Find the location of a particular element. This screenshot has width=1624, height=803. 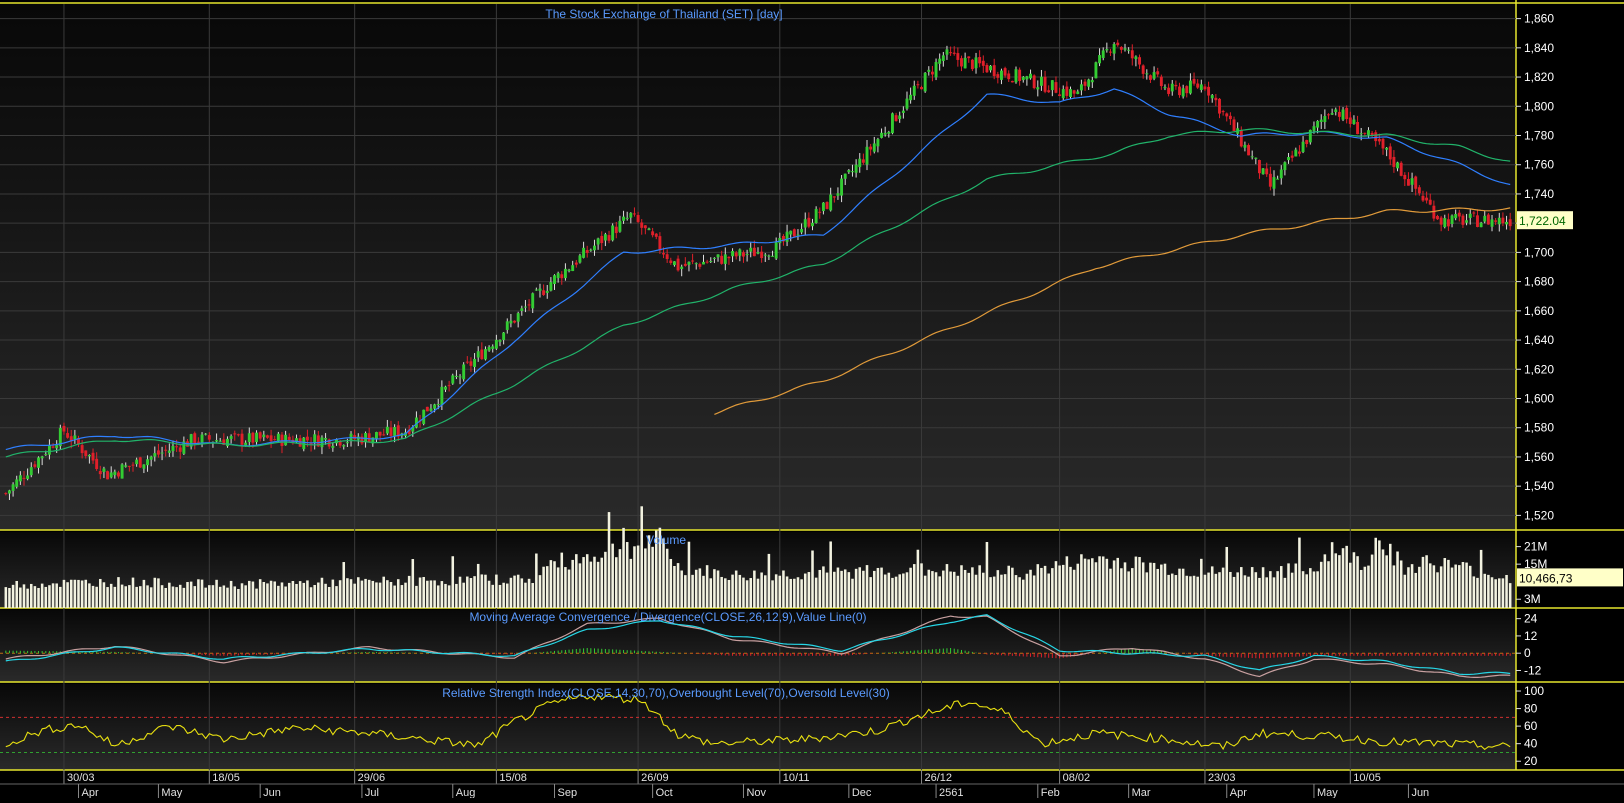

macd-signal-line is located at coordinates (758, 645).